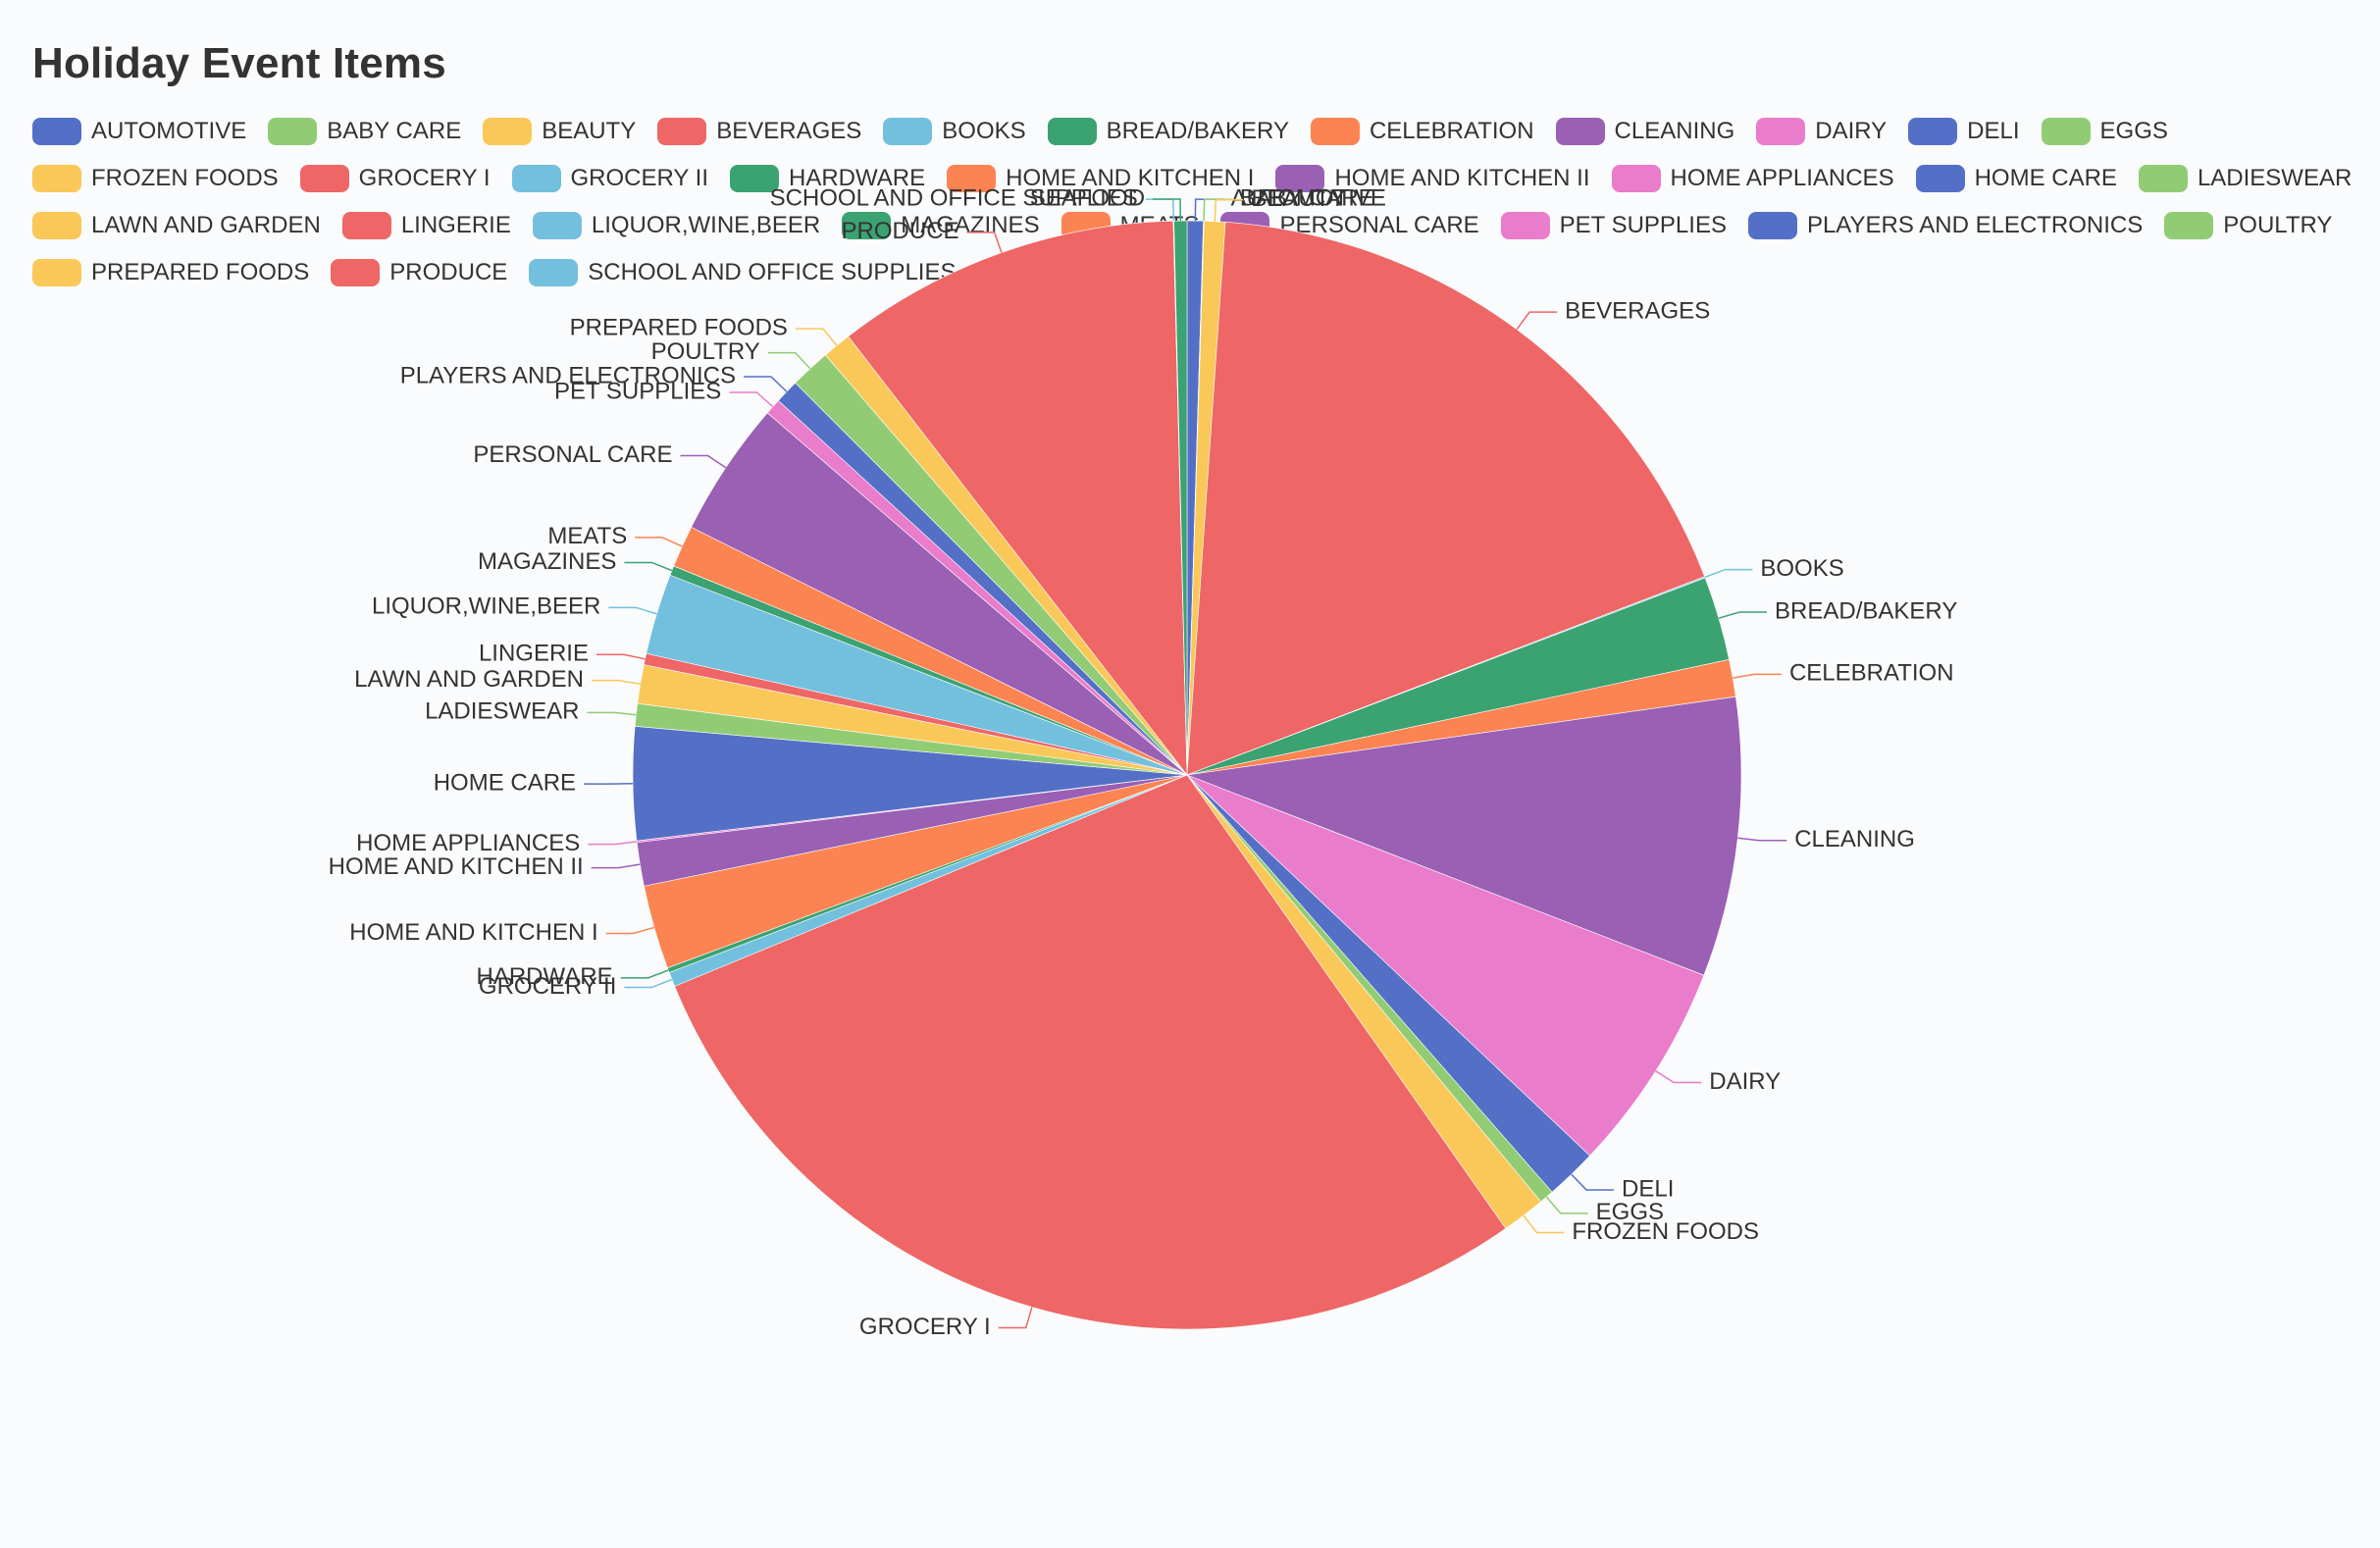 This screenshot has width=2380, height=1548. What do you see at coordinates (1090, 1052) in the screenshot?
I see `pie-slice-grocery-i` at bounding box center [1090, 1052].